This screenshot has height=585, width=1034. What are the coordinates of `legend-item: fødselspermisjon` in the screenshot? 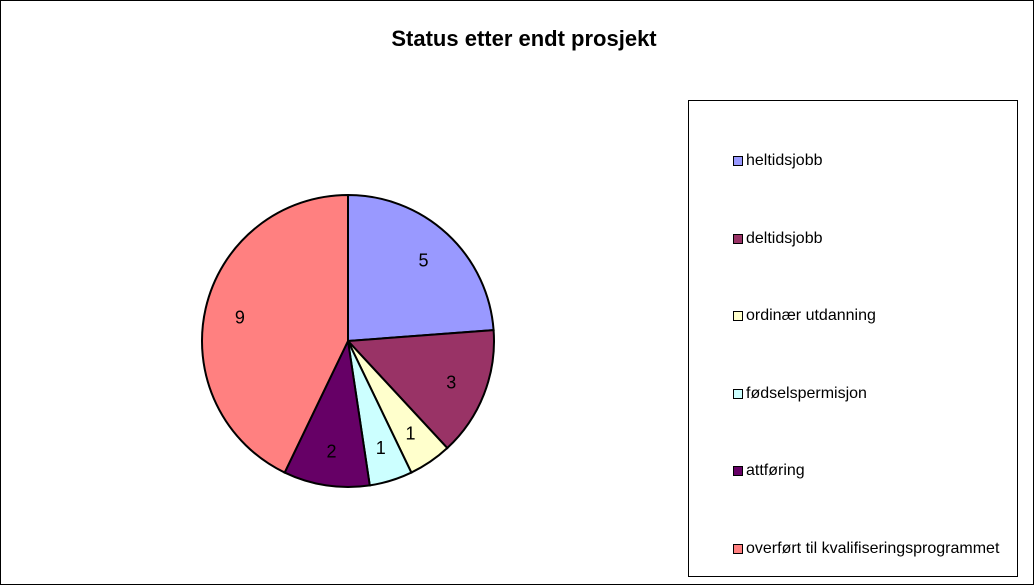 It's located at (868, 393).